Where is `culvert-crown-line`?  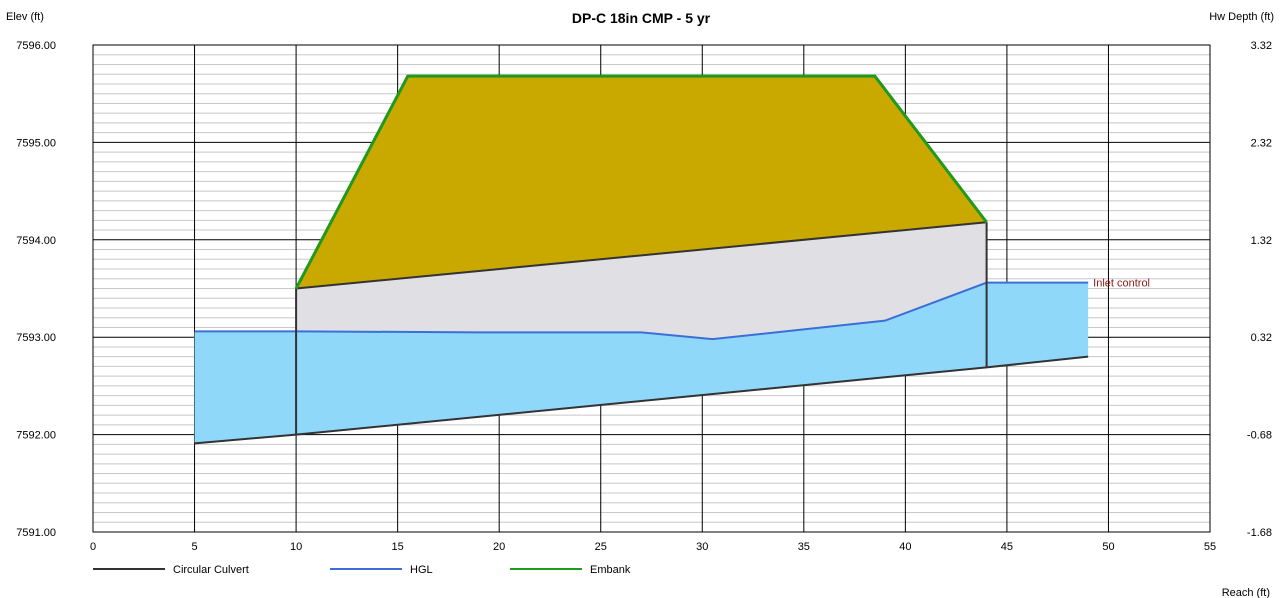 culvert-crown-line is located at coordinates (641, 255).